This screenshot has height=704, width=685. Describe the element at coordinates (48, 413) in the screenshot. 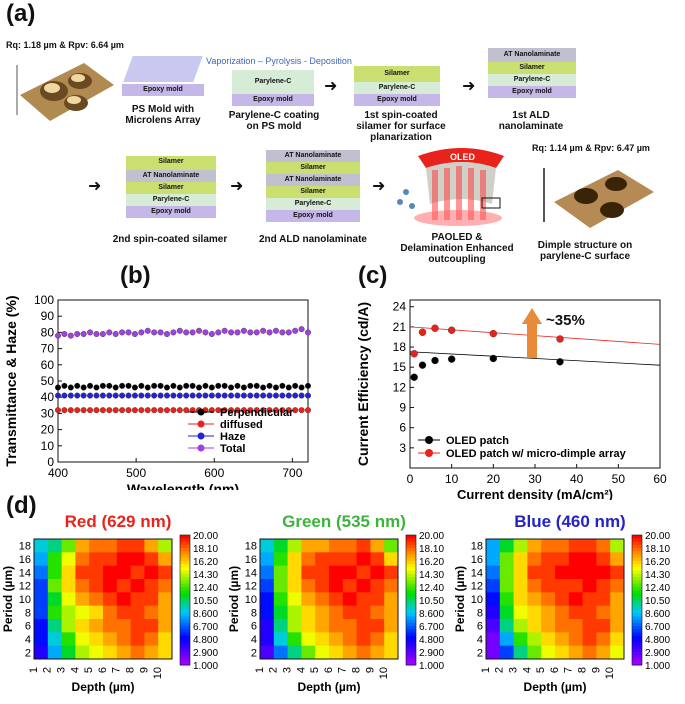

I see `y-tick-label: 30` at that location.